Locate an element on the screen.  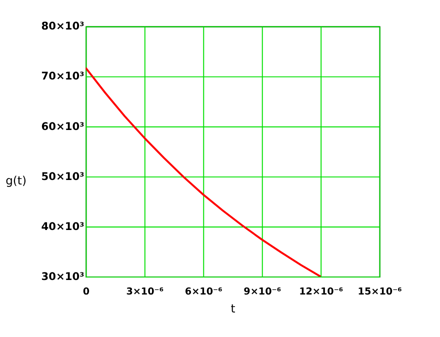
y-axis-title: g(t) is located at coordinates (16, 181).